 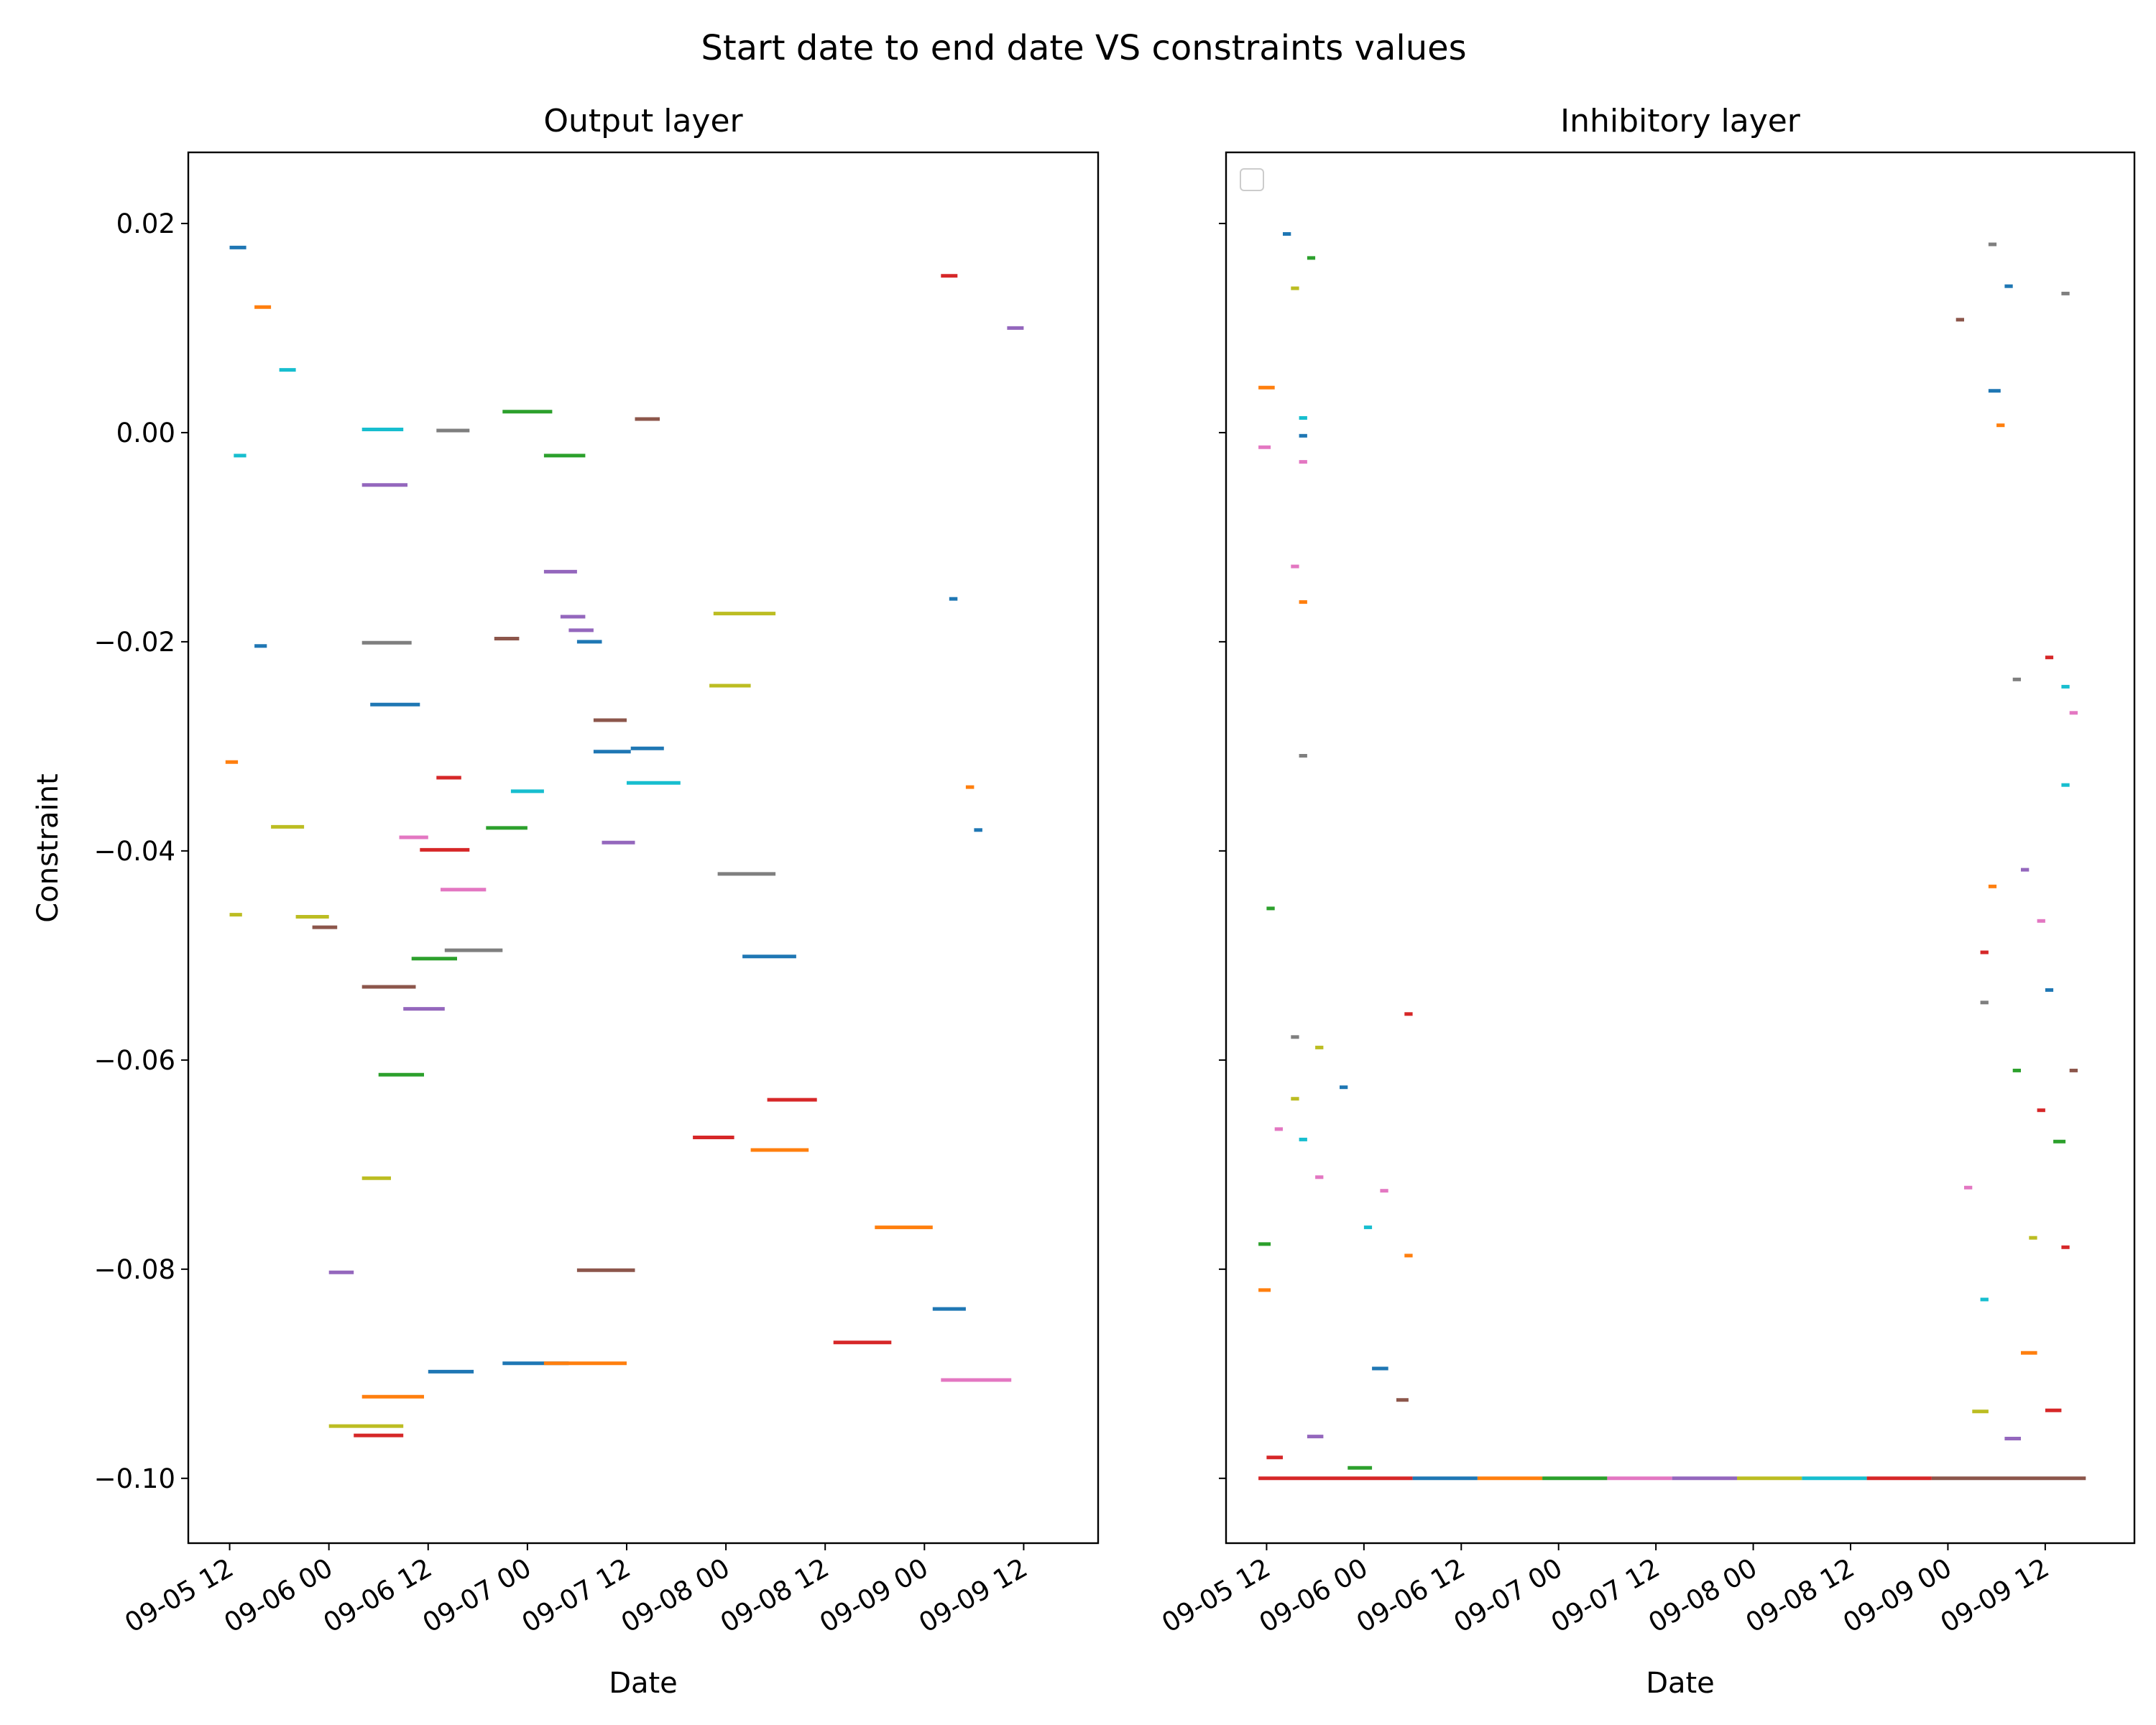 I want to click on output-layer-y-axis: 0.02 0.00 −0.02 −0.04 −0.06 −0.08 −0.10, so click(x=141, y=851).